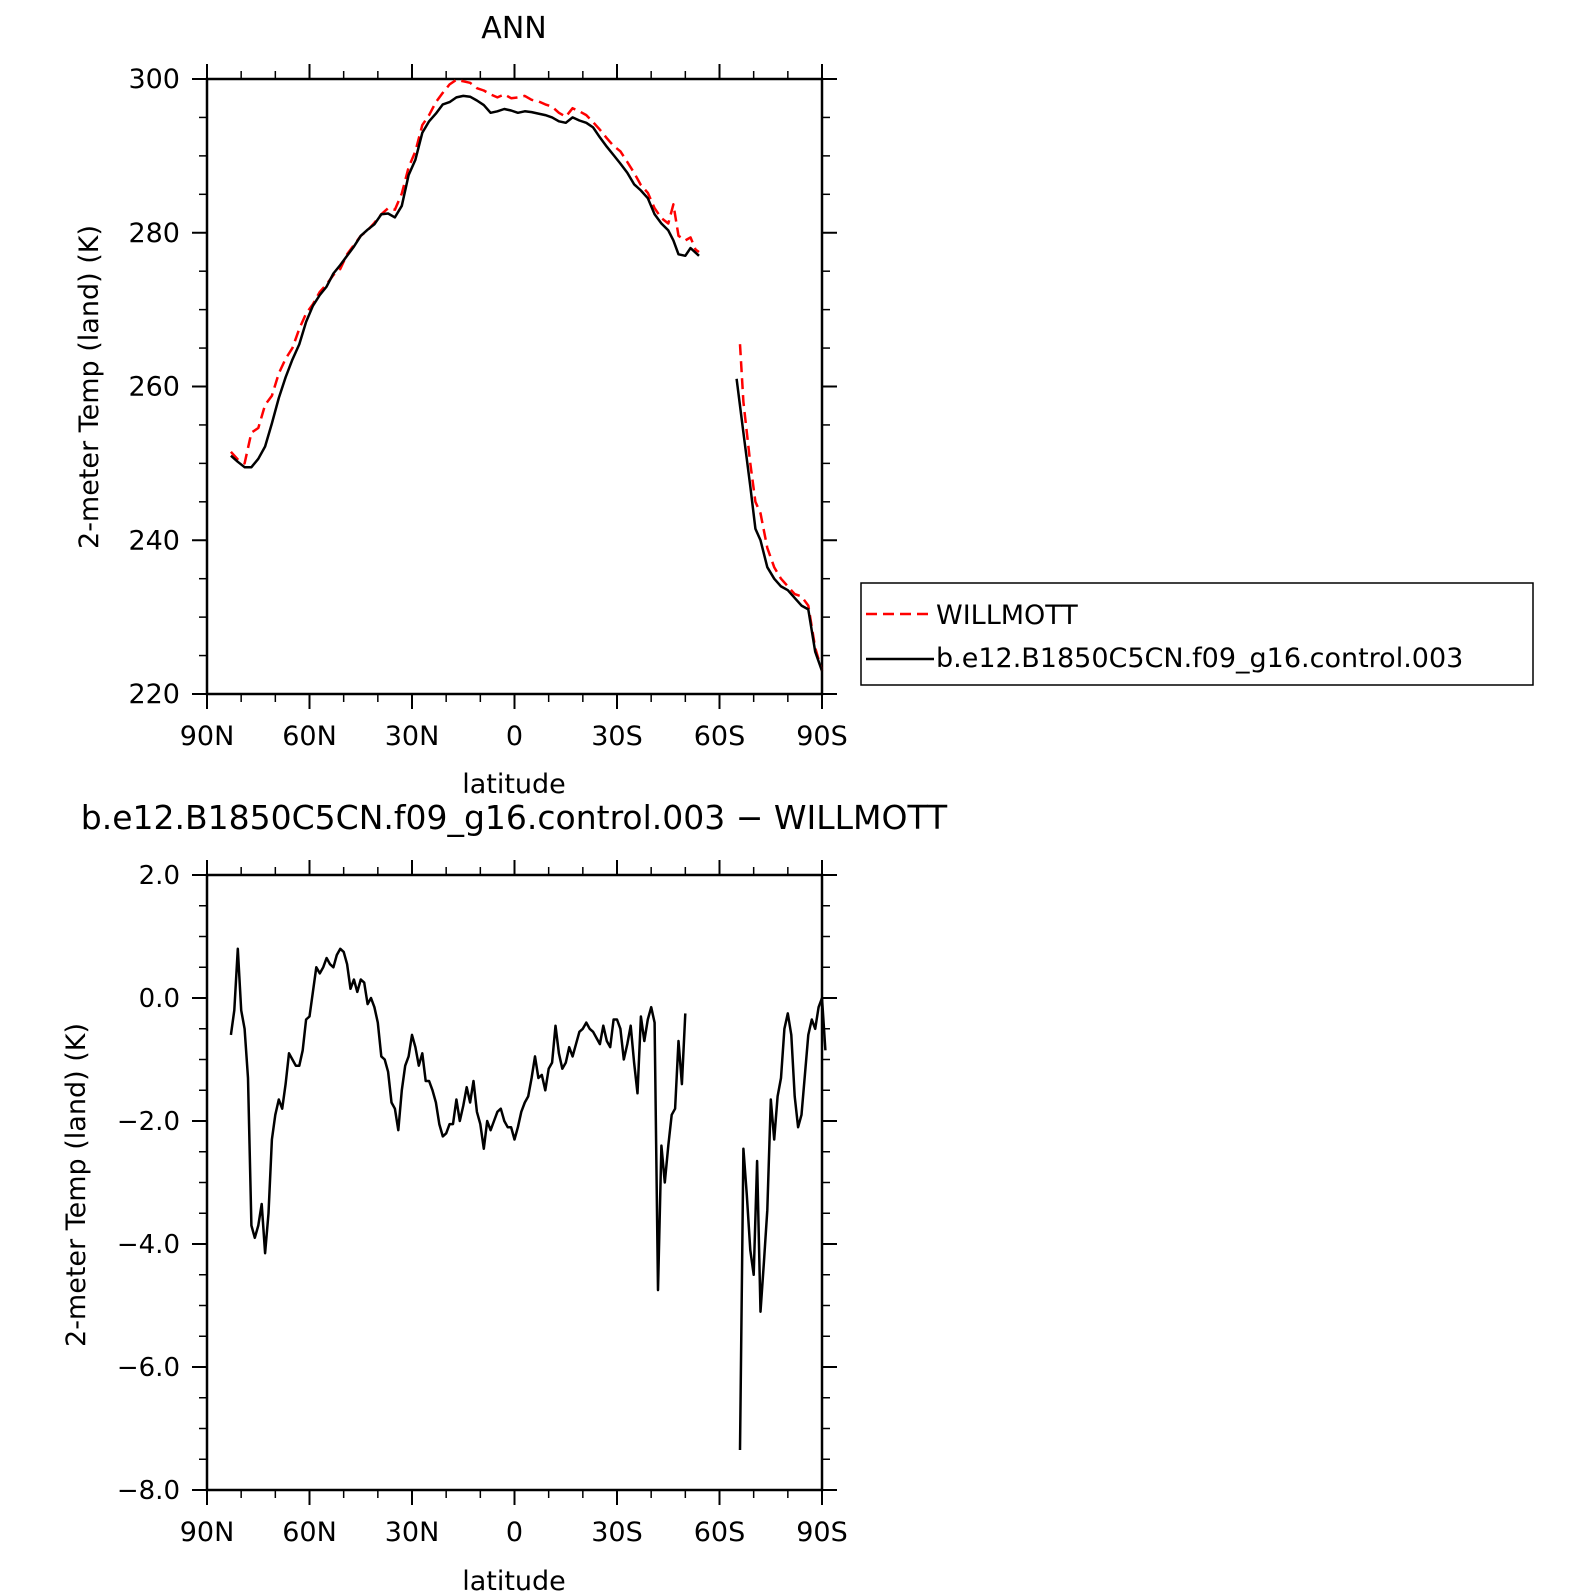 This screenshot has width=1591, height=1591. What do you see at coordinates (154, 79) in the screenshot?
I see `top-y-tick-label: 300` at bounding box center [154, 79].